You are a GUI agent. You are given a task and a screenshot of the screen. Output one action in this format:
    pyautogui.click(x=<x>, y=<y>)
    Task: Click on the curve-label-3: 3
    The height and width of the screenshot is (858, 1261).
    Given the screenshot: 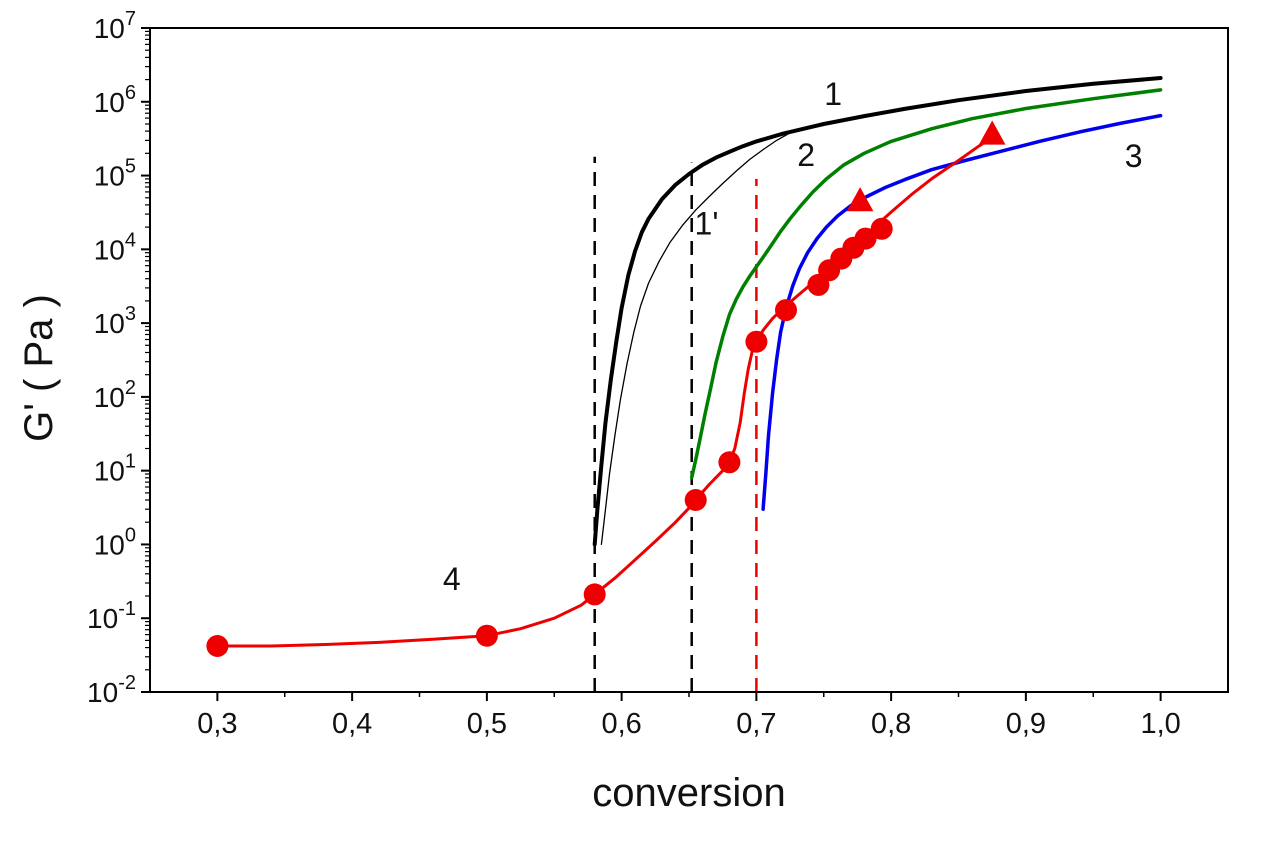 What is the action you would take?
    pyautogui.click(x=1134, y=156)
    